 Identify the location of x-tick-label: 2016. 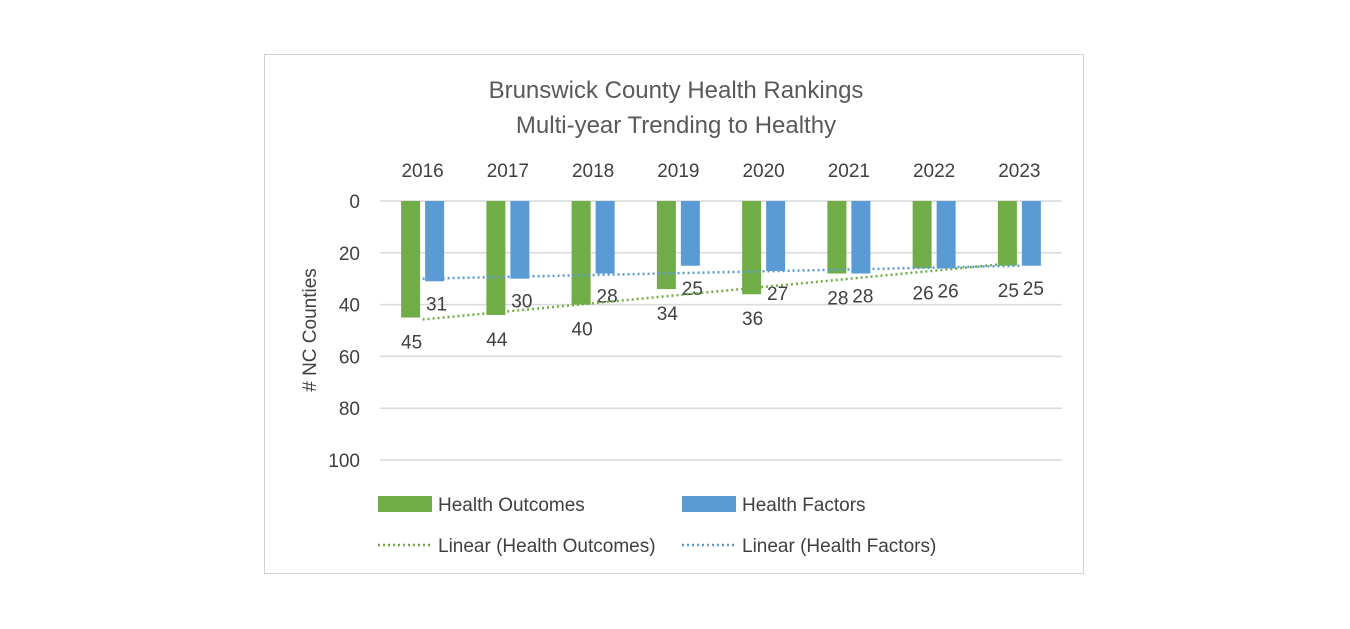
(422, 171).